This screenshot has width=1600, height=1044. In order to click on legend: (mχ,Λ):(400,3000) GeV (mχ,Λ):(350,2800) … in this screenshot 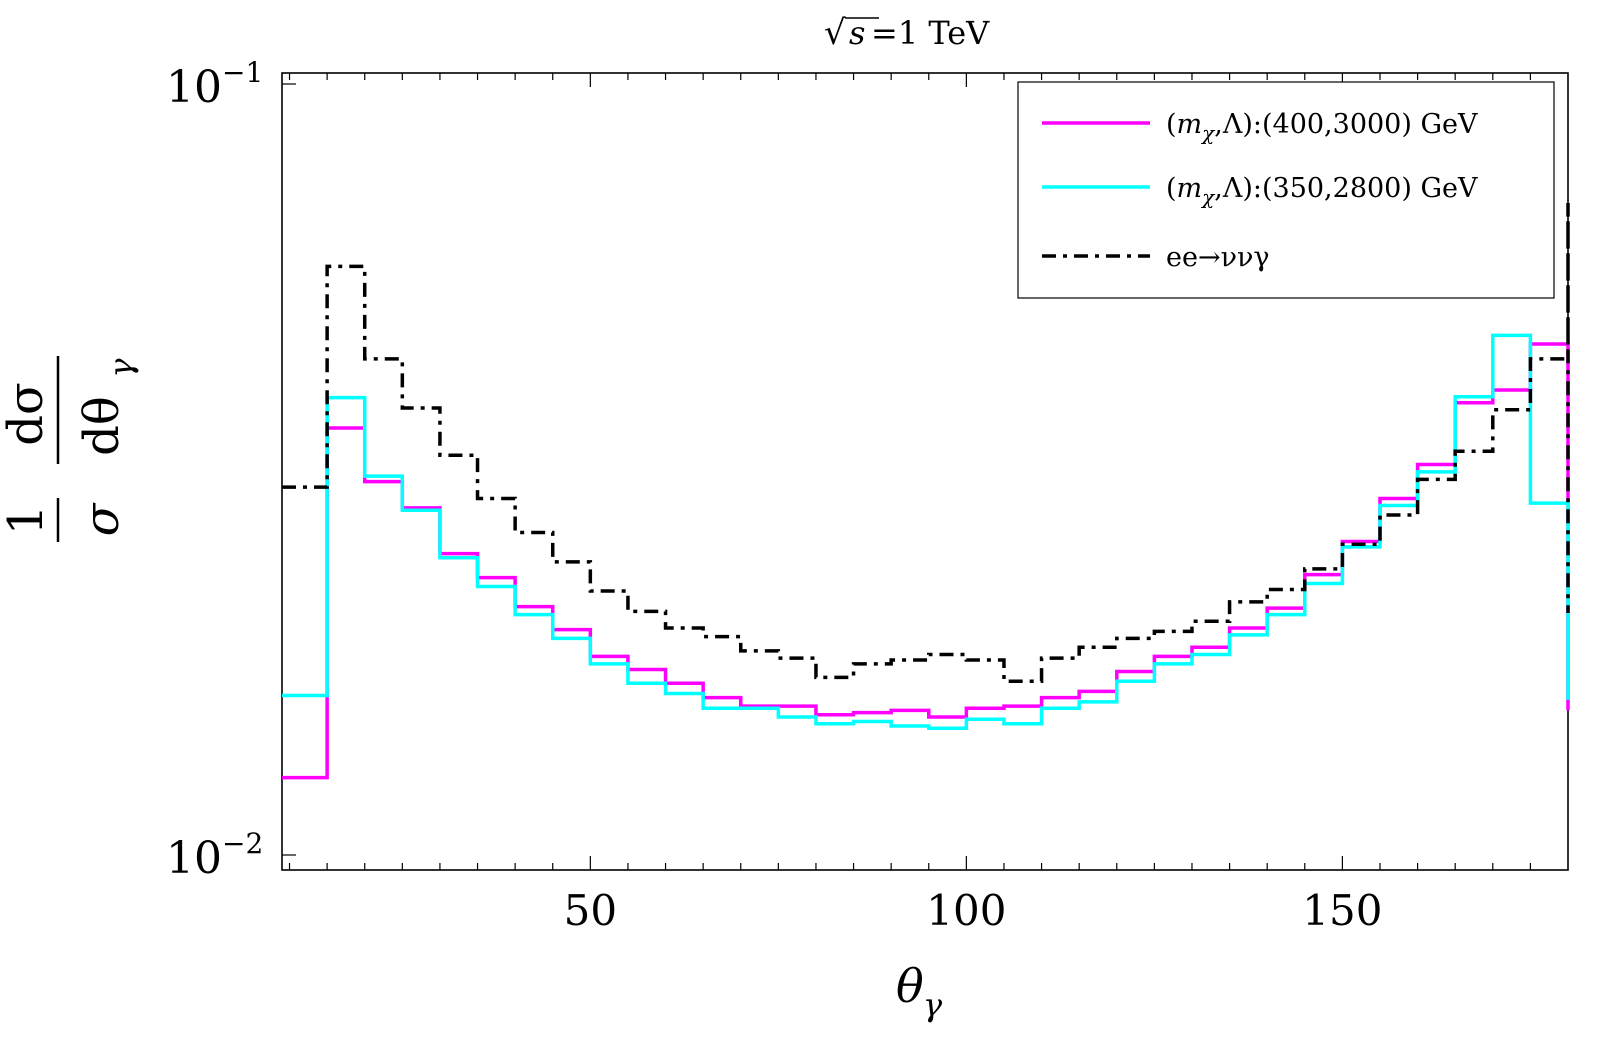, I will do `click(1286, 190)`.